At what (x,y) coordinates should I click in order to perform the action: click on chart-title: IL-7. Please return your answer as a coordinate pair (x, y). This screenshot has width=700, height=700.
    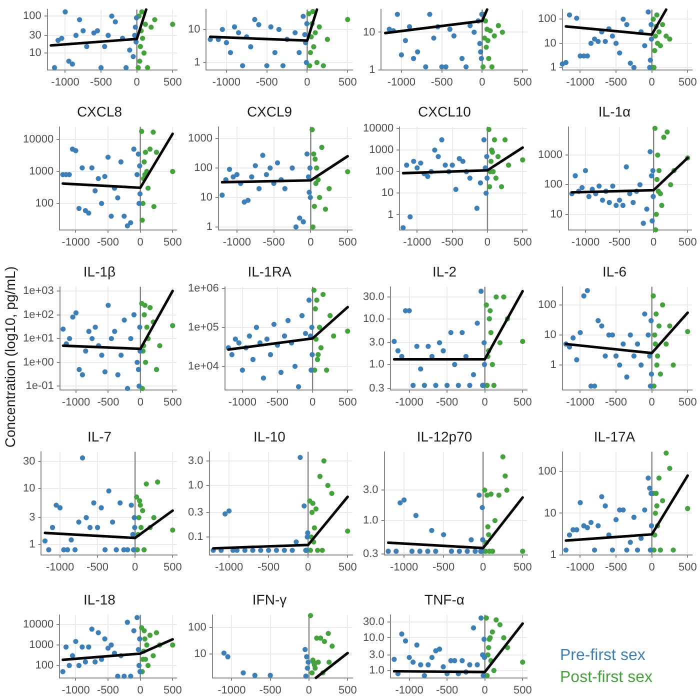
    Looking at the image, I should click on (99, 436).